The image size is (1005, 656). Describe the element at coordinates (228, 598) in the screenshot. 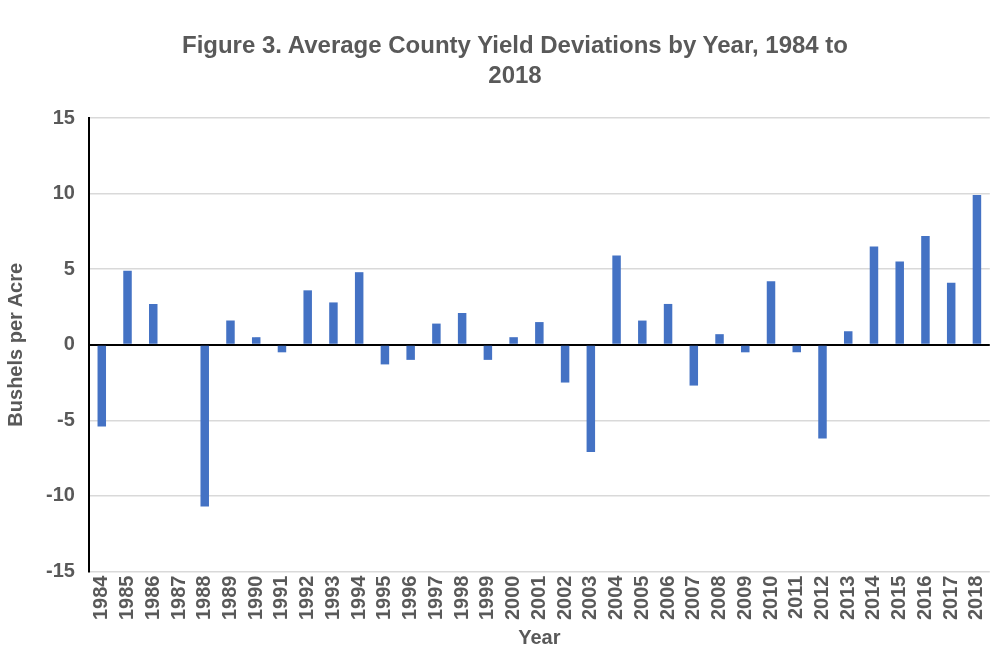

I see `x-tick-label: 1989` at that location.